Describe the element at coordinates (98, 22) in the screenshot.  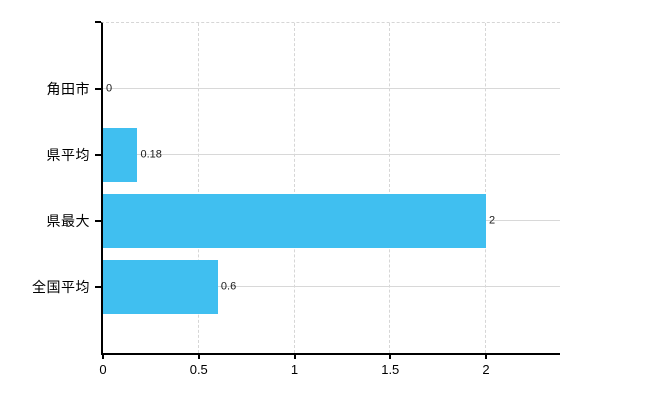
I see `y-axis-end-tick` at that location.